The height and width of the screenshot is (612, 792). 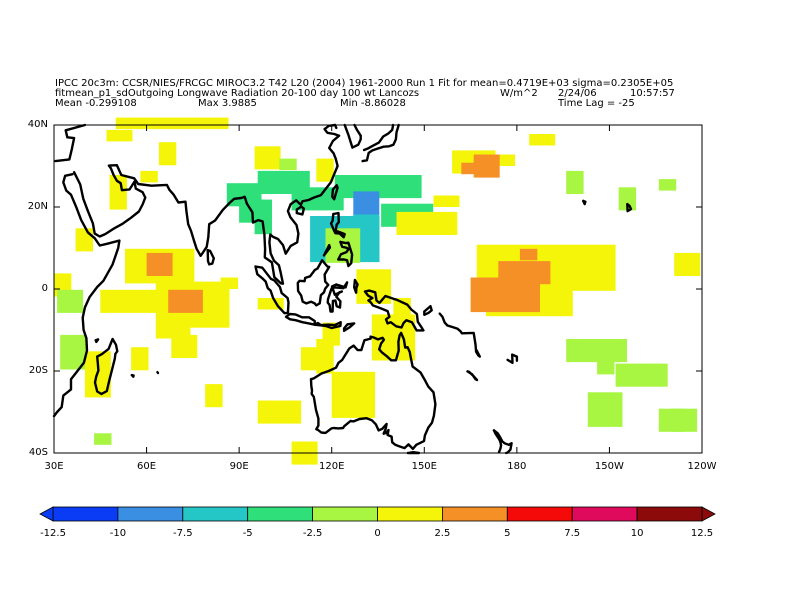 What do you see at coordinates (247, 533) in the screenshot?
I see `colorbar-label: -5` at bounding box center [247, 533].